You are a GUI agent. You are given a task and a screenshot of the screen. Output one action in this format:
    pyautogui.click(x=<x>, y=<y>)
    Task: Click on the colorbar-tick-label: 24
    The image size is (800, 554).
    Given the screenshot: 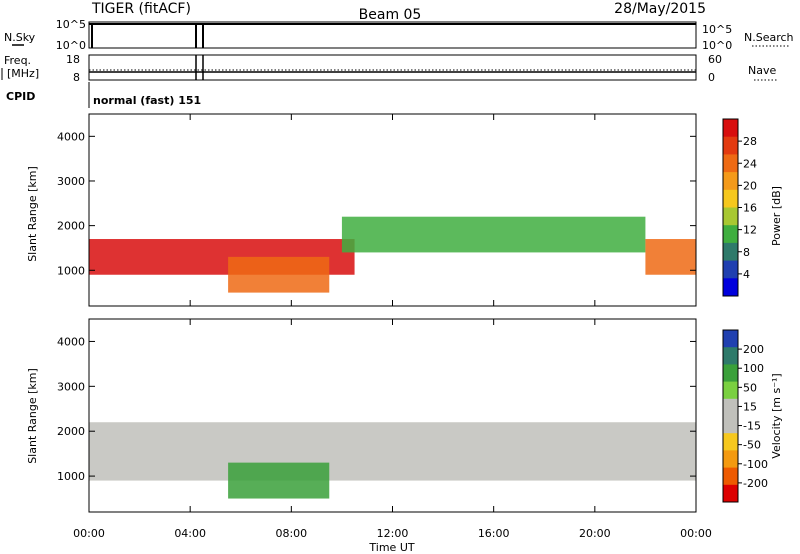 What is the action you would take?
    pyautogui.click(x=750, y=163)
    